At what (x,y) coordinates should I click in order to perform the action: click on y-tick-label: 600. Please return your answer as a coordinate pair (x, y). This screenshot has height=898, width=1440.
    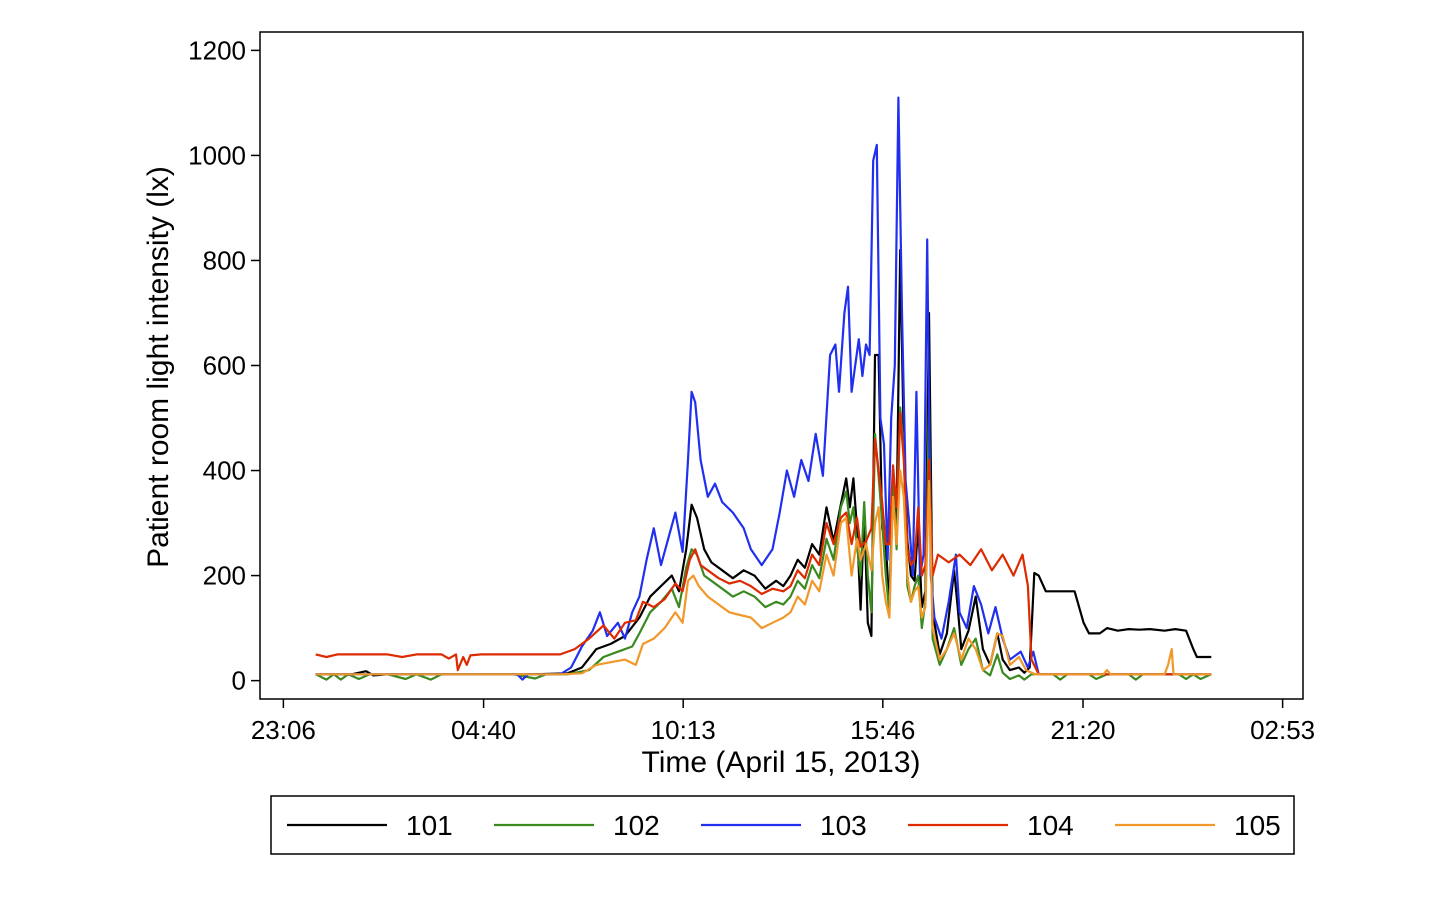
    Looking at the image, I should click on (224, 366).